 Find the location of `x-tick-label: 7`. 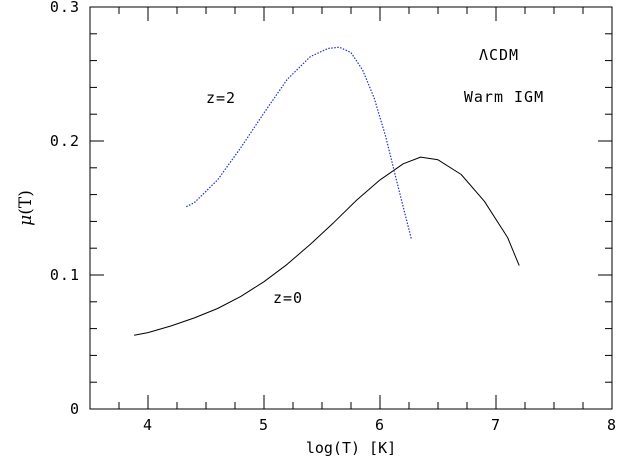

x-tick-label: 7 is located at coordinates (496, 425).